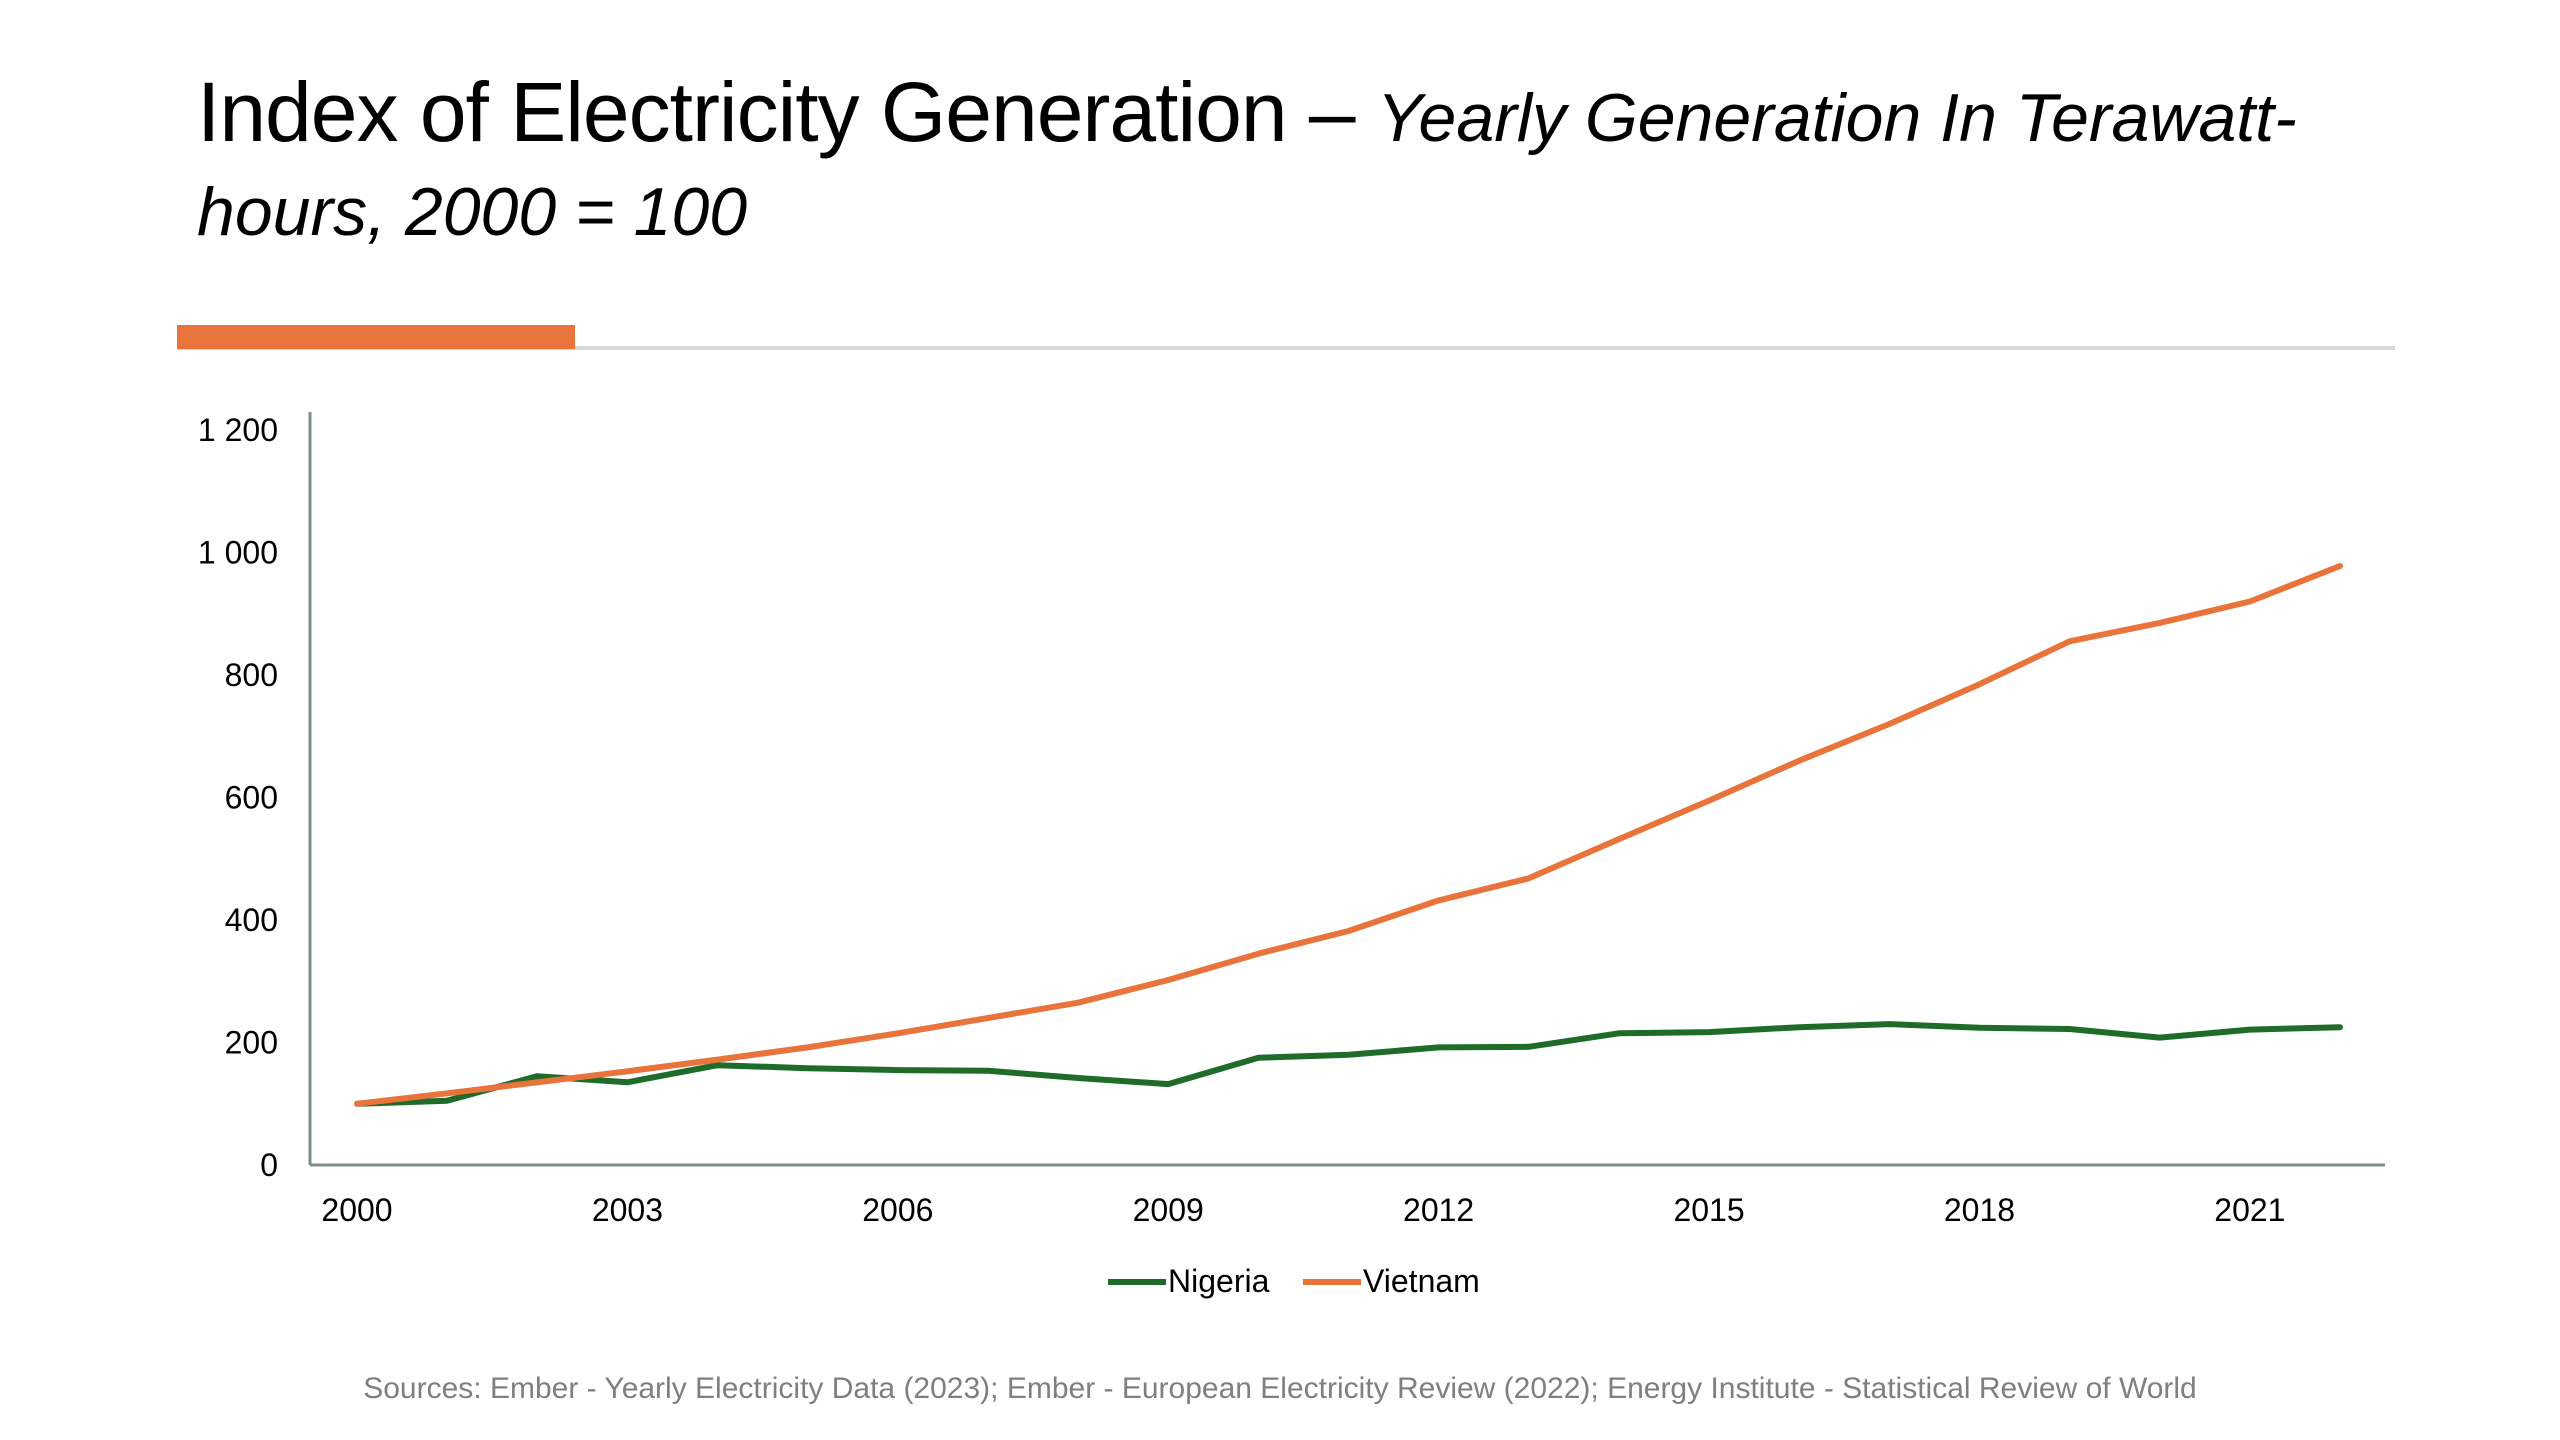 This screenshot has height=1440, width=2560. I want to click on y-tick-label: 400, so click(251, 920).